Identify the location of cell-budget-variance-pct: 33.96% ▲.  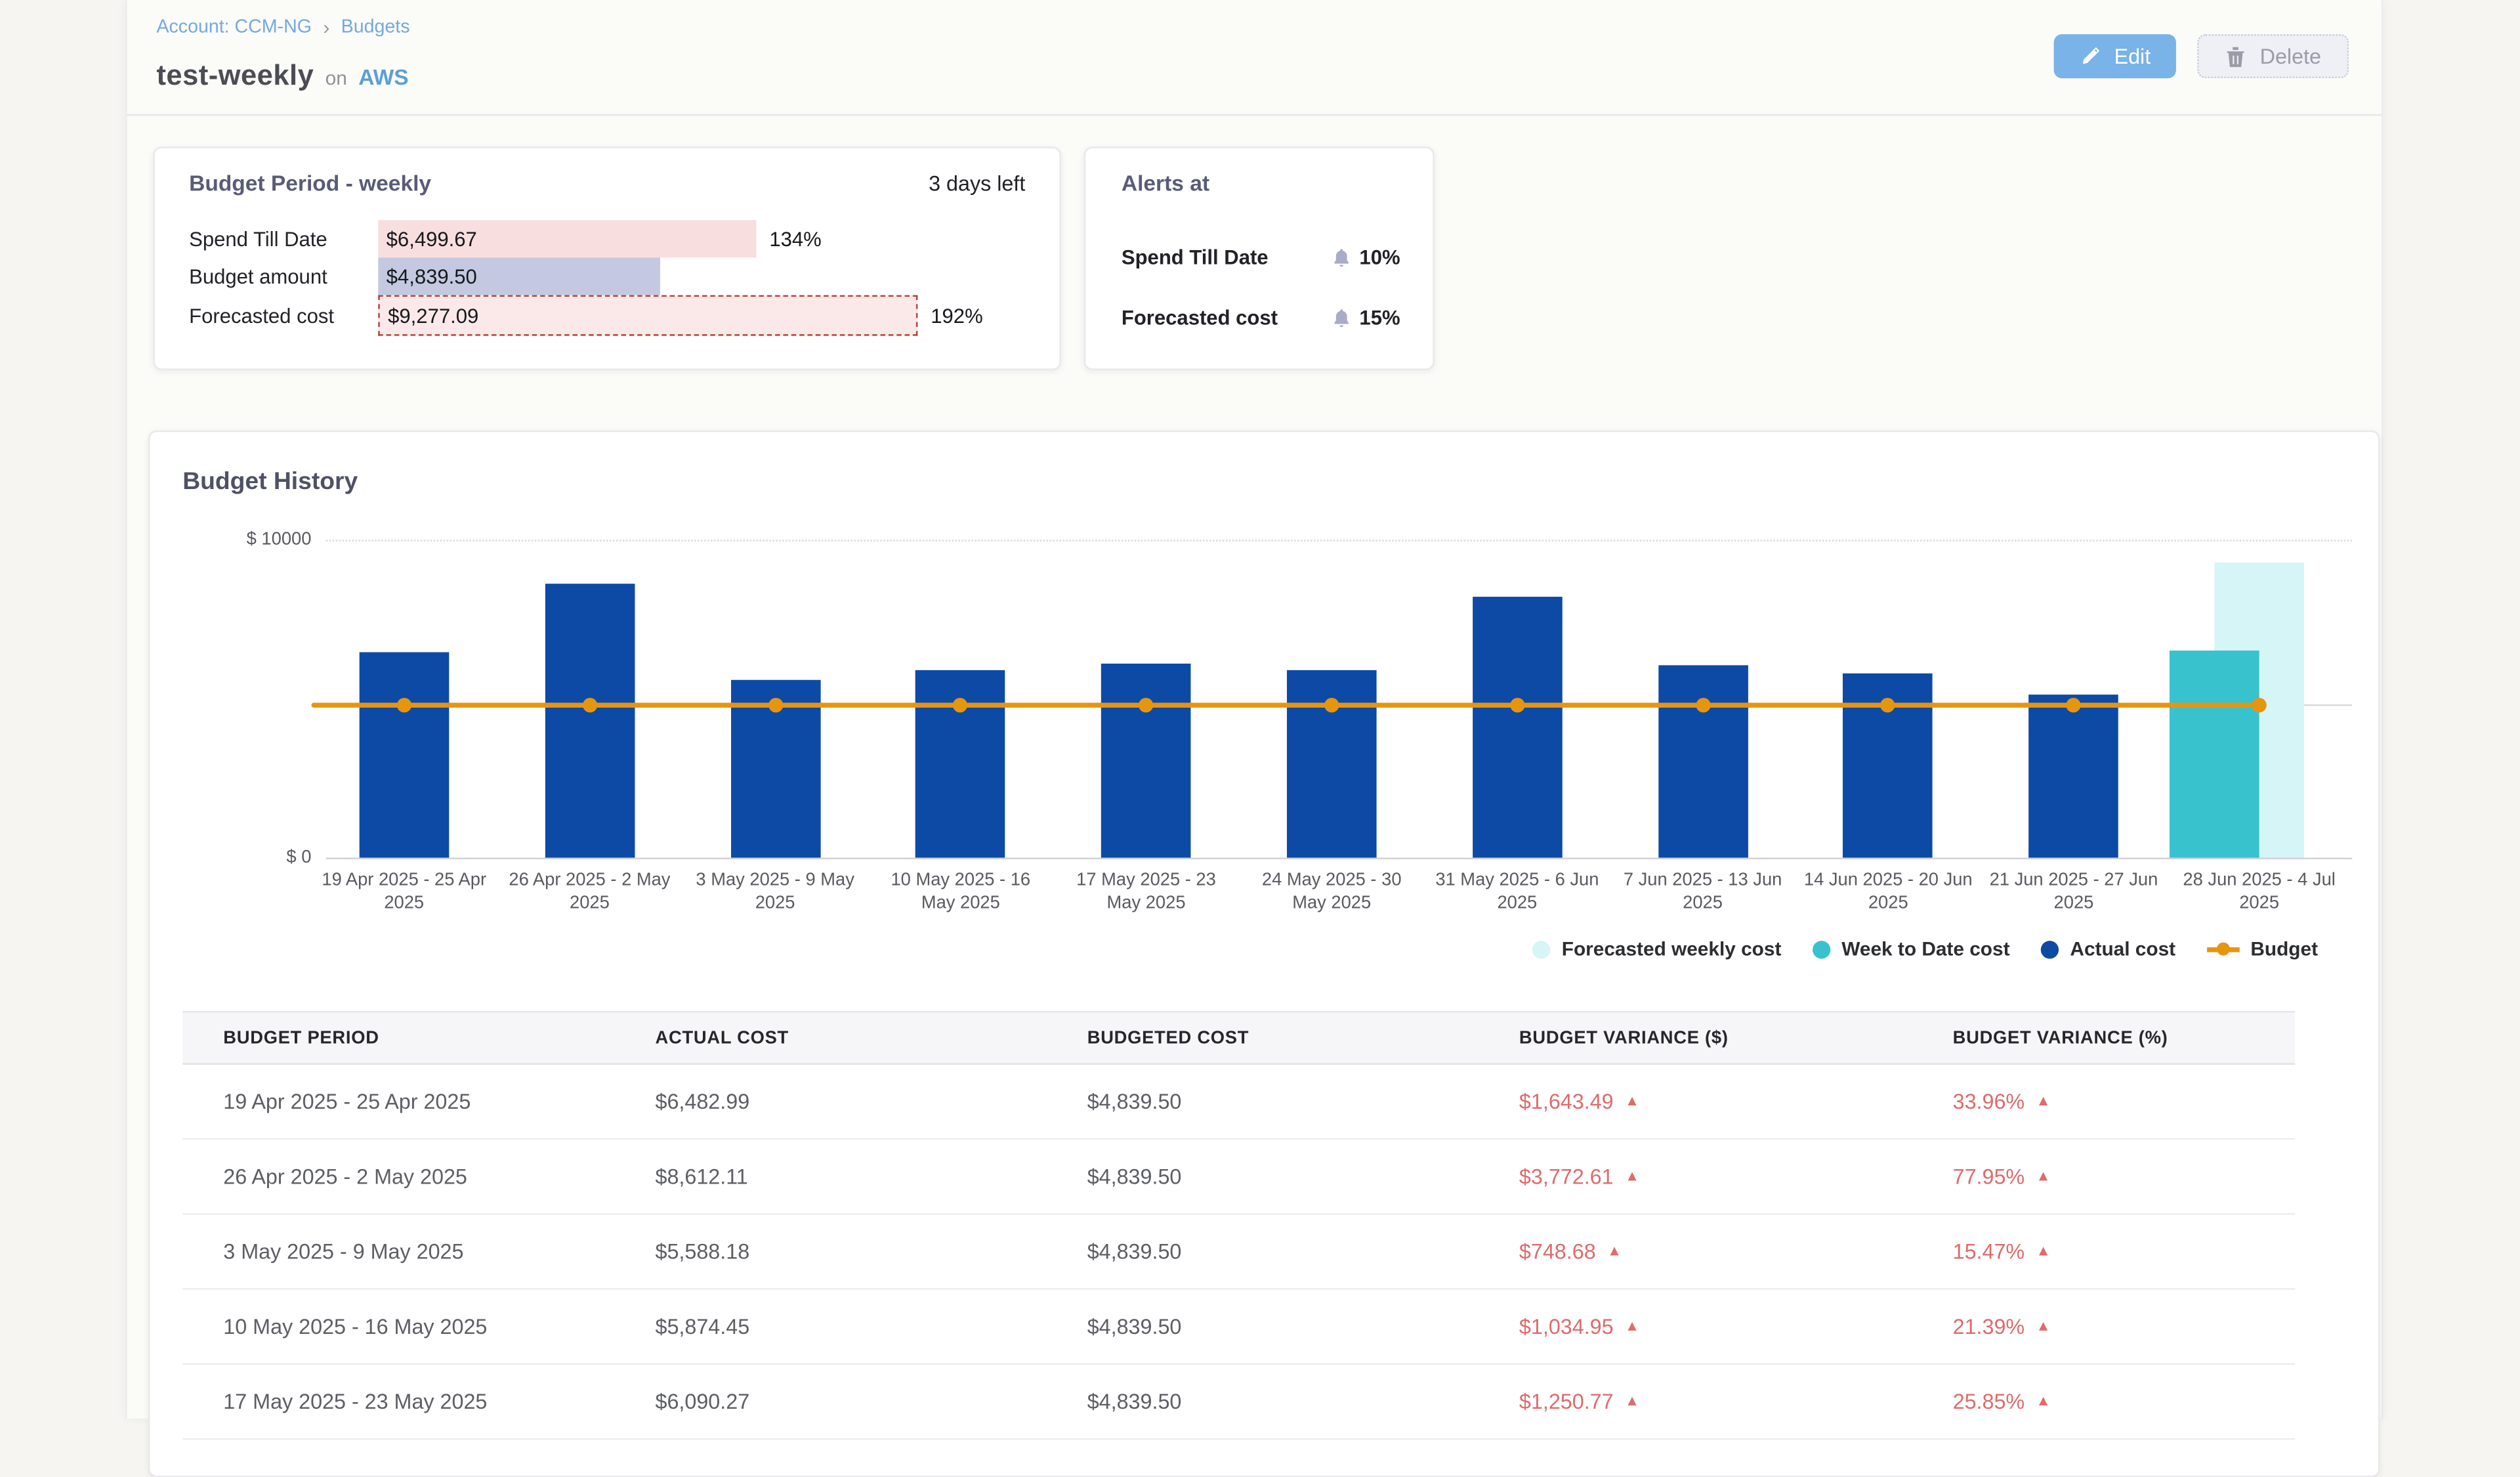
(2104, 1101).